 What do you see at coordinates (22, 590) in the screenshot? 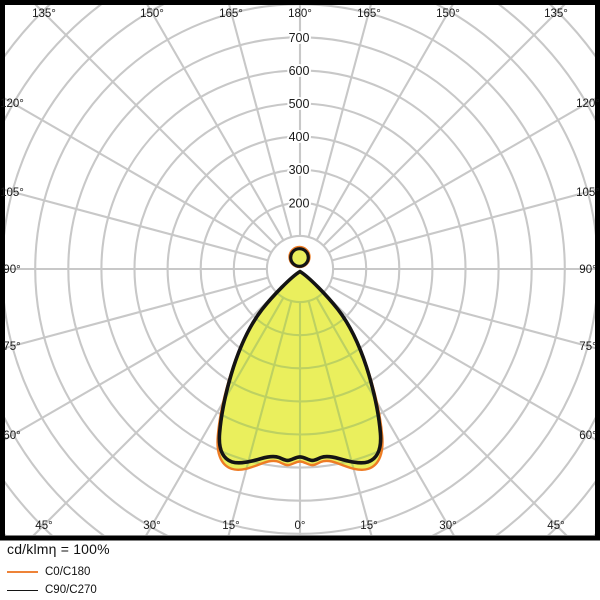
I see `c90-line-swatch` at bounding box center [22, 590].